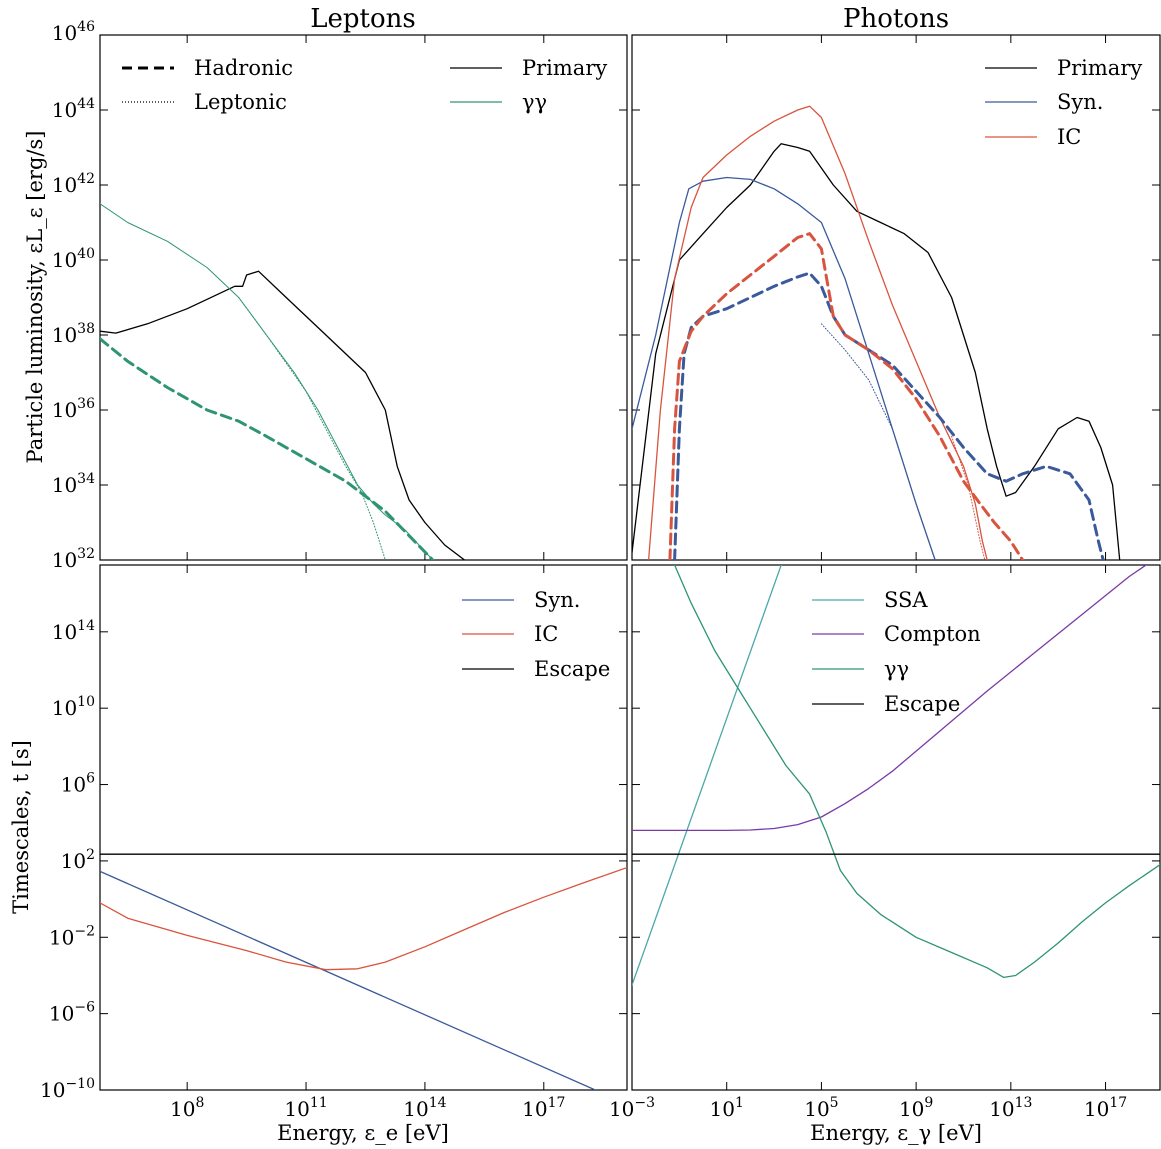  Describe the element at coordinates (632, 1108) in the screenshot. I see `x-tick-label: 10⁻³` at that location.